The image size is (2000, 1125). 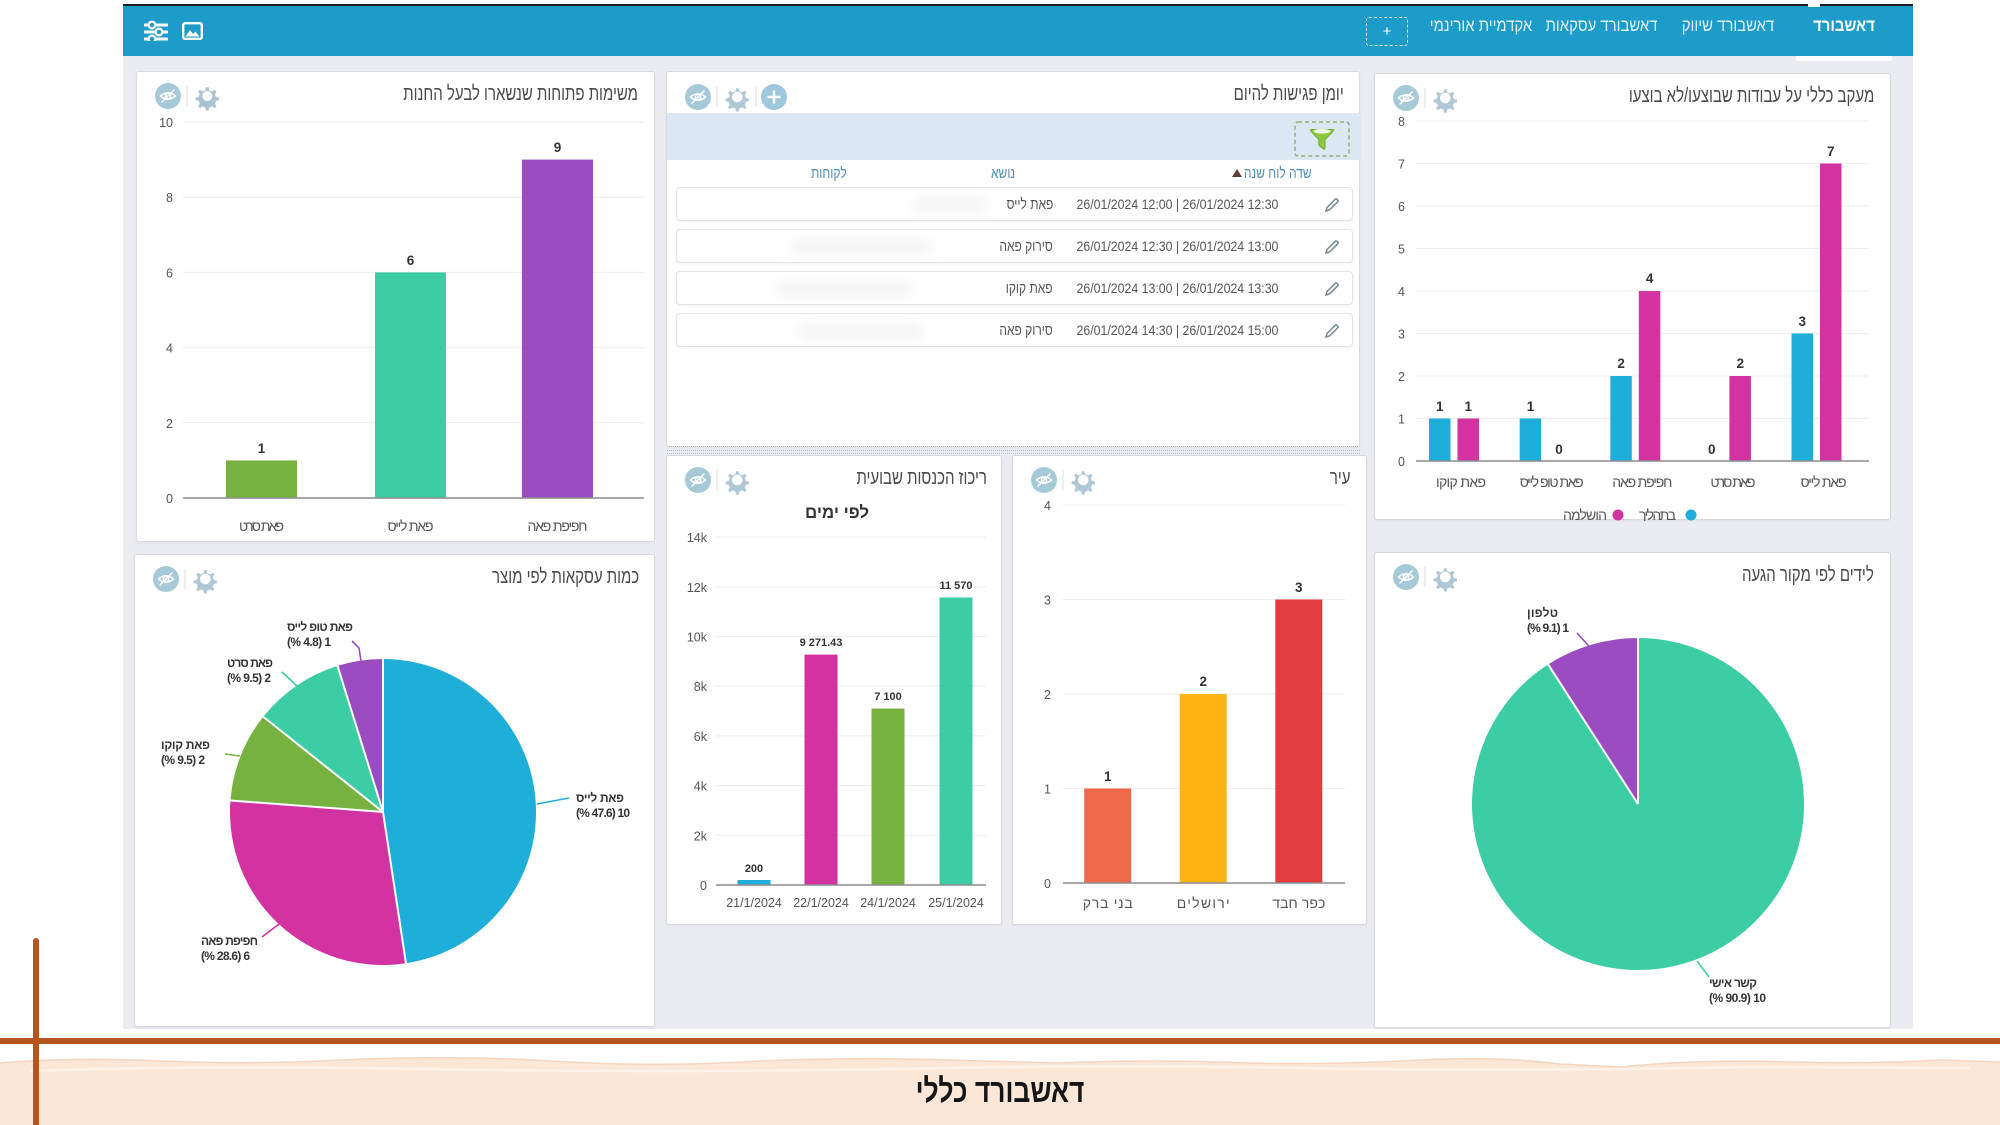 I want to click on svg-text: (% 4.8) 1, so click(x=309, y=642).